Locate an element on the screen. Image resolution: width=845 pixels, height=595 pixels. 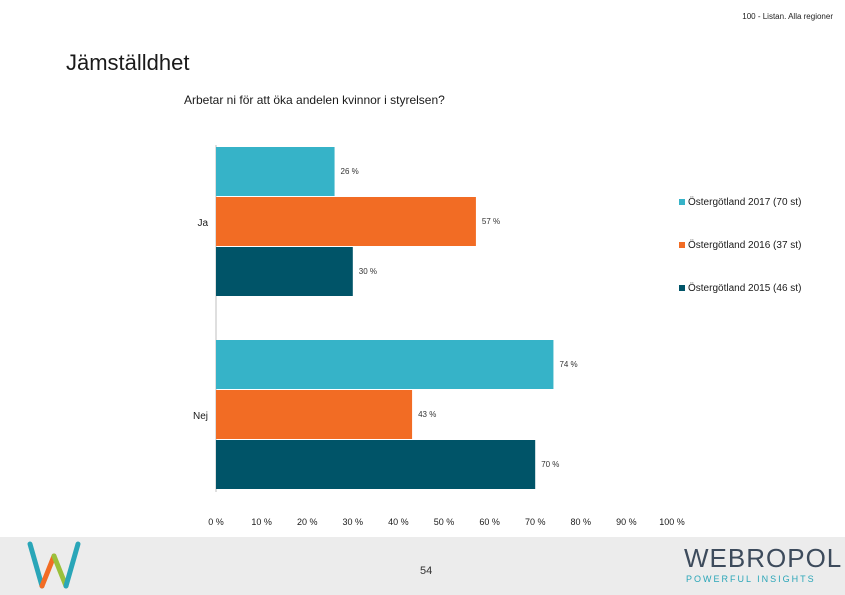
data-label: 30 % is located at coordinates (368, 271).